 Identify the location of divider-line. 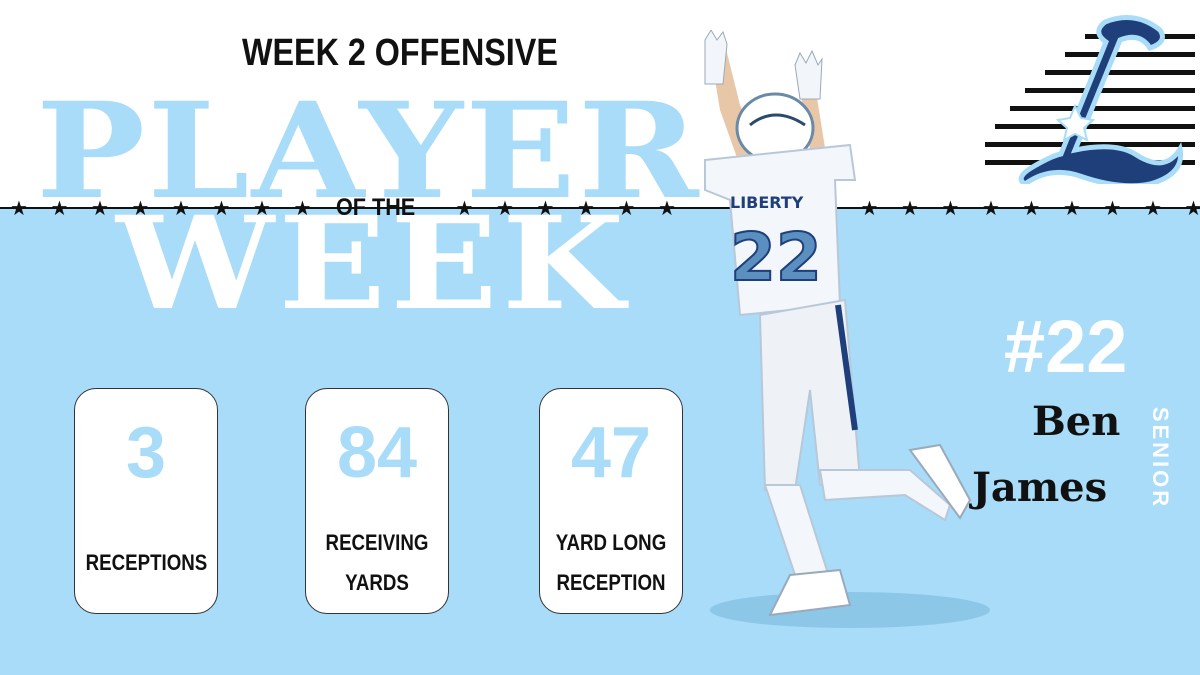
(600, 208).